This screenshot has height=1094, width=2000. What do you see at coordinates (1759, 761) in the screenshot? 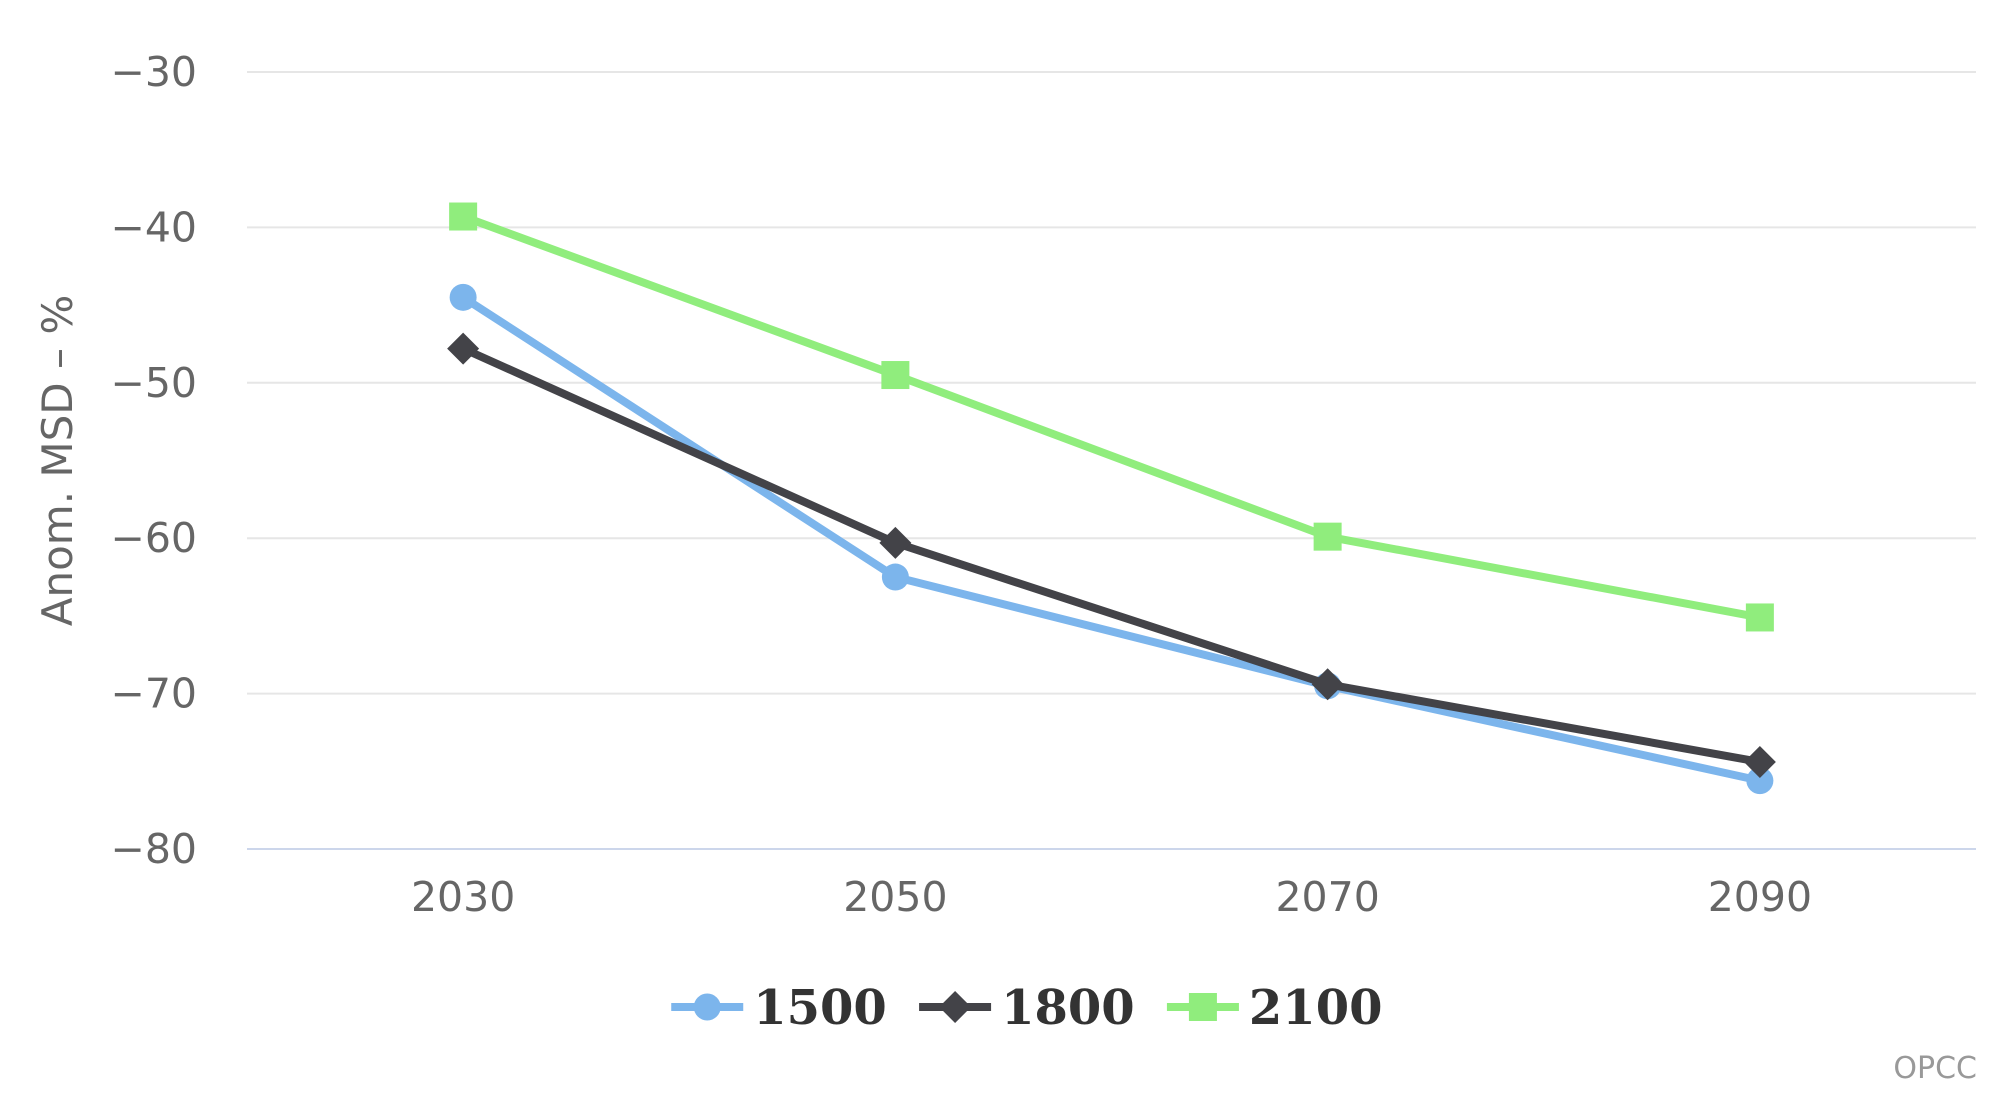
I see `series-marker-1800-2090` at bounding box center [1759, 761].